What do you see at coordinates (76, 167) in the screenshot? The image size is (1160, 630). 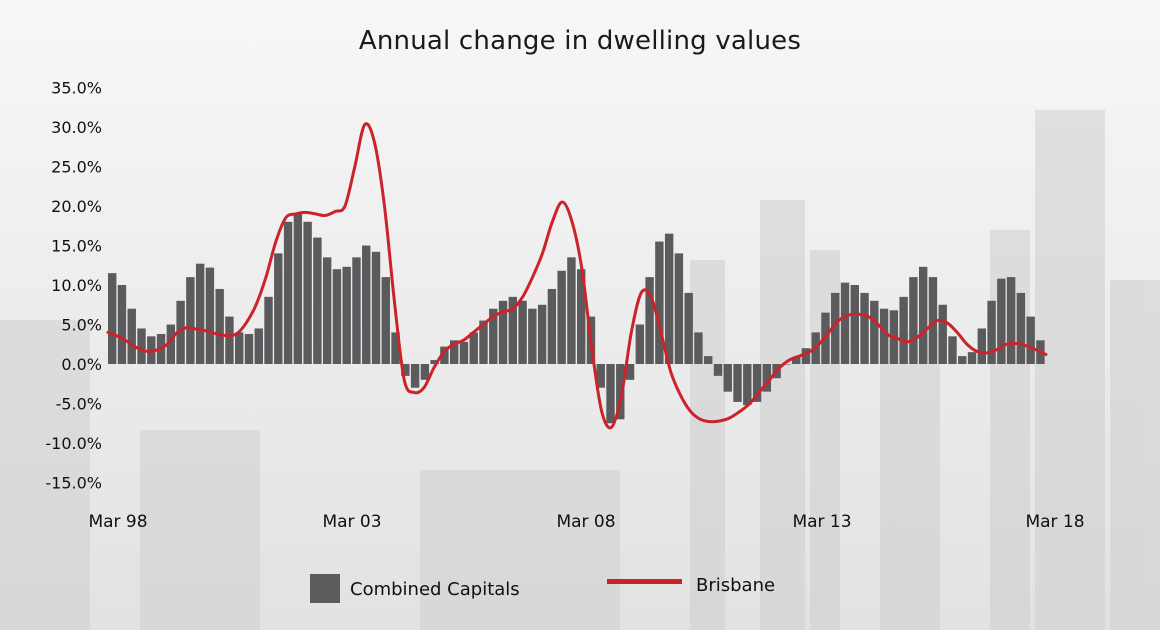 I see `y-tick-label: 25.0%` at bounding box center [76, 167].